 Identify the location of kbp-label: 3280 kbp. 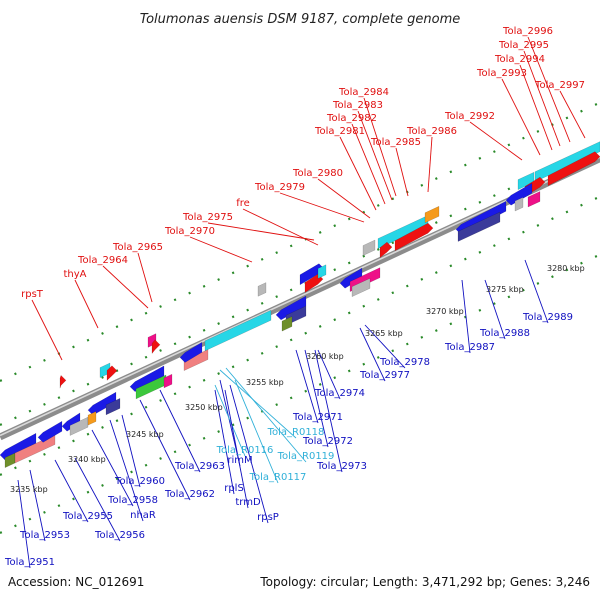
(566, 268).